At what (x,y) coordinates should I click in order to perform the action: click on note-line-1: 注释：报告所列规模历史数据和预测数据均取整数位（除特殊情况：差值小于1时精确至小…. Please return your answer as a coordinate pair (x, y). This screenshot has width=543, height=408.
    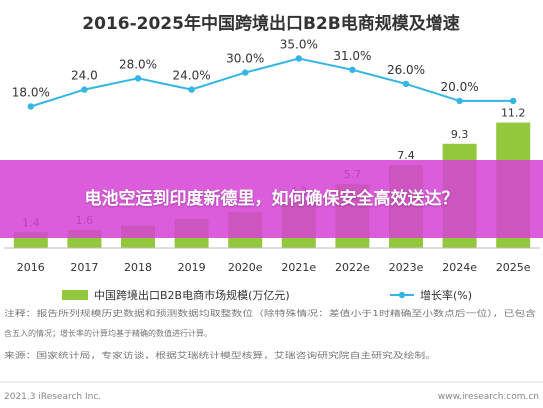
    Looking at the image, I should click on (270, 313).